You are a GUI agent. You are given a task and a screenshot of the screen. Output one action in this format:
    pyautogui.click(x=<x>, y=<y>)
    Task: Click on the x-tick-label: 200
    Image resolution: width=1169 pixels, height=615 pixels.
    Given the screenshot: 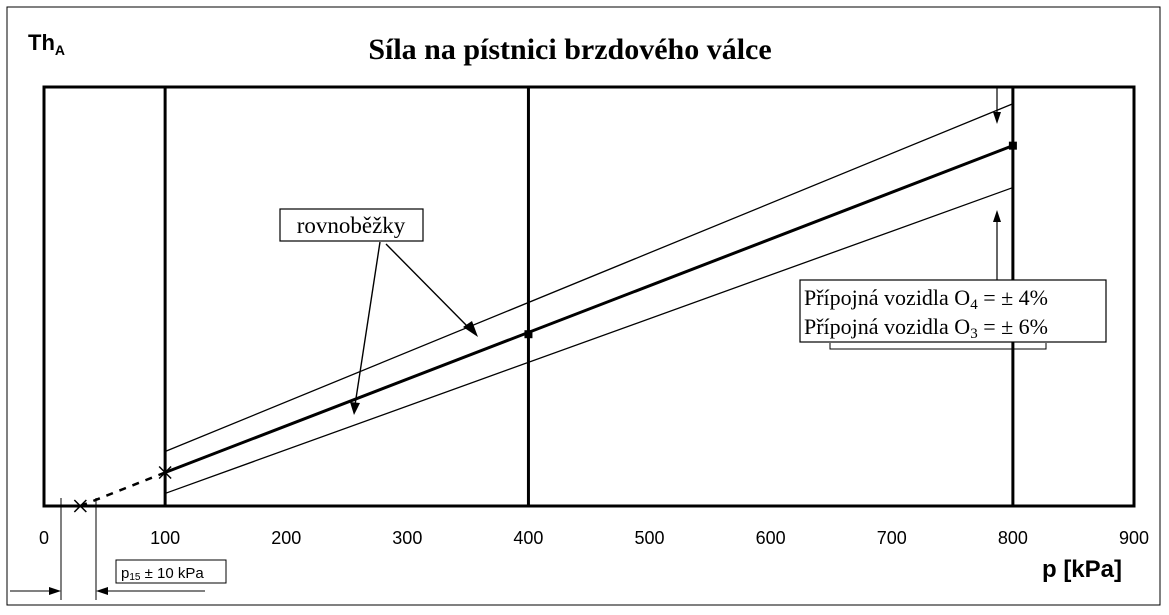 What is the action you would take?
    pyautogui.click(x=286, y=538)
    